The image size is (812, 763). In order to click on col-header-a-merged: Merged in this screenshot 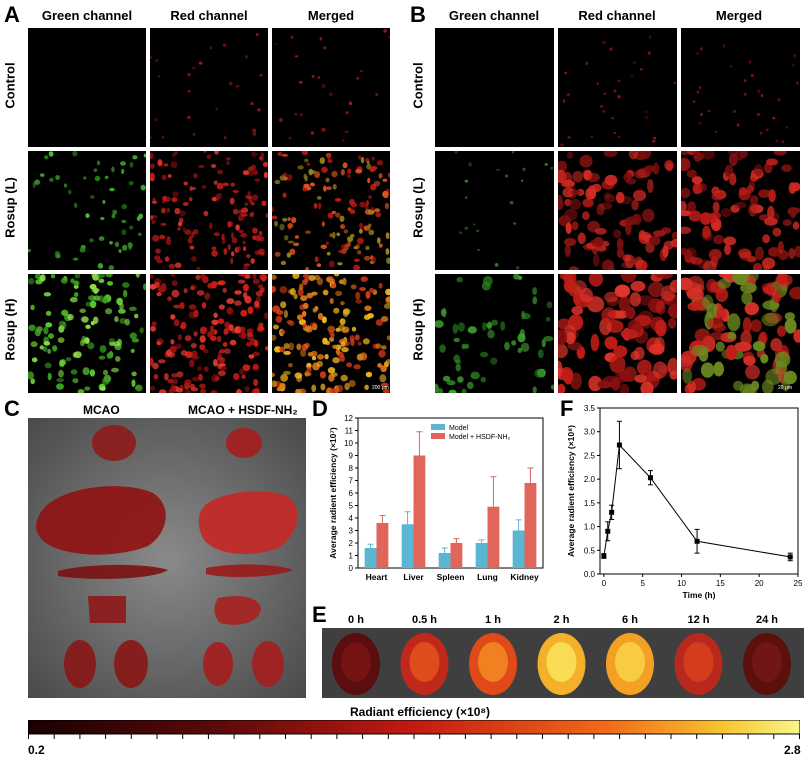, I will do `click(331, 15)`.